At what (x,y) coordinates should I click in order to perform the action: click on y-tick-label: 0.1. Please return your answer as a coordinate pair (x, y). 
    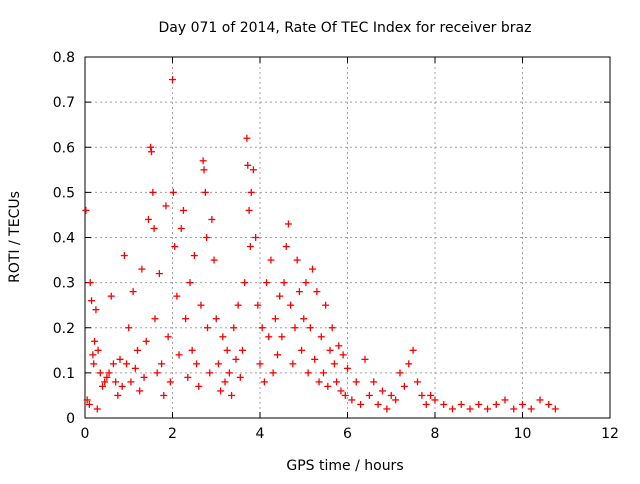
    Looking at the image, I should click on (64, 374).